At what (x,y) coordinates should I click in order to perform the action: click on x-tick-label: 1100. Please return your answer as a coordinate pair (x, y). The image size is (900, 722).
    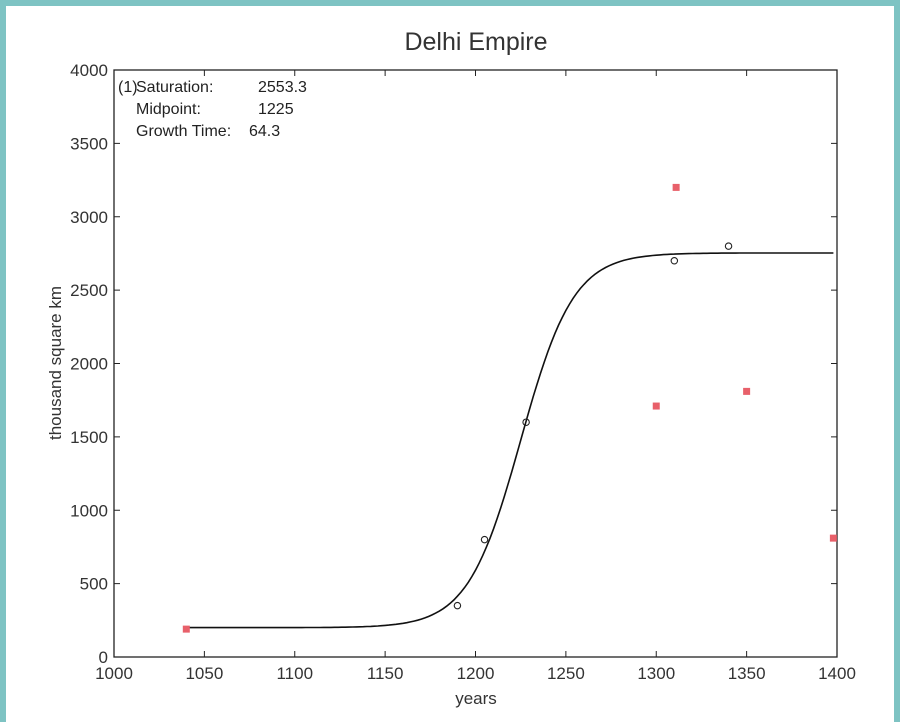
    Looking at the image, I should click on (294, 673).